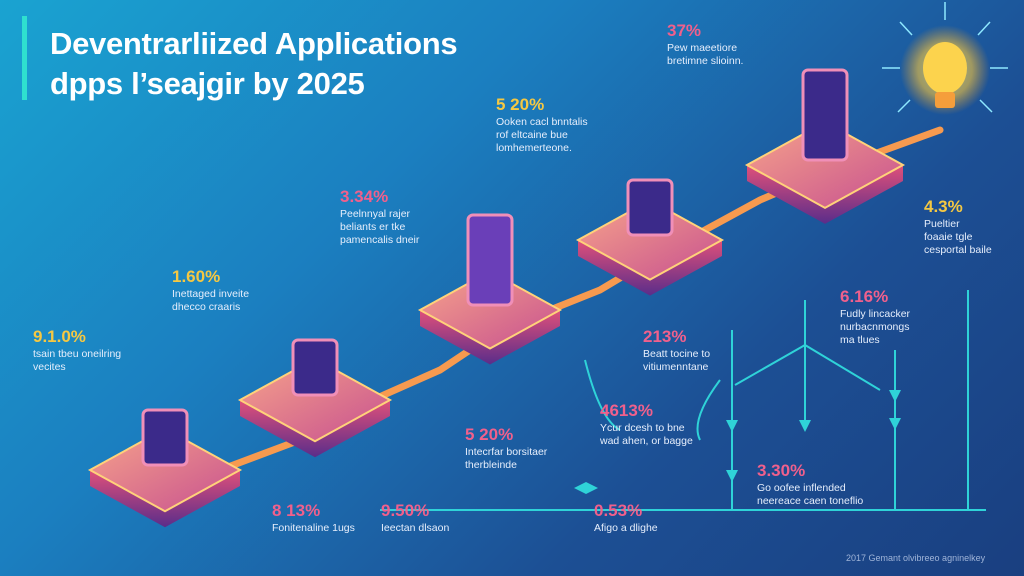 This screenshot has height=576, width=1024. Describe the element at coordinates (825, 115) in the screenshot. I see `server-icon` at that location.